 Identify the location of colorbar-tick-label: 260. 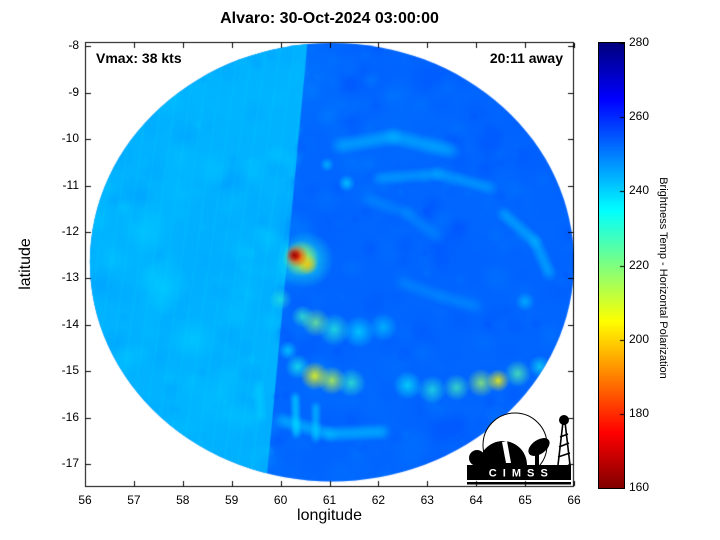
(639, 116).